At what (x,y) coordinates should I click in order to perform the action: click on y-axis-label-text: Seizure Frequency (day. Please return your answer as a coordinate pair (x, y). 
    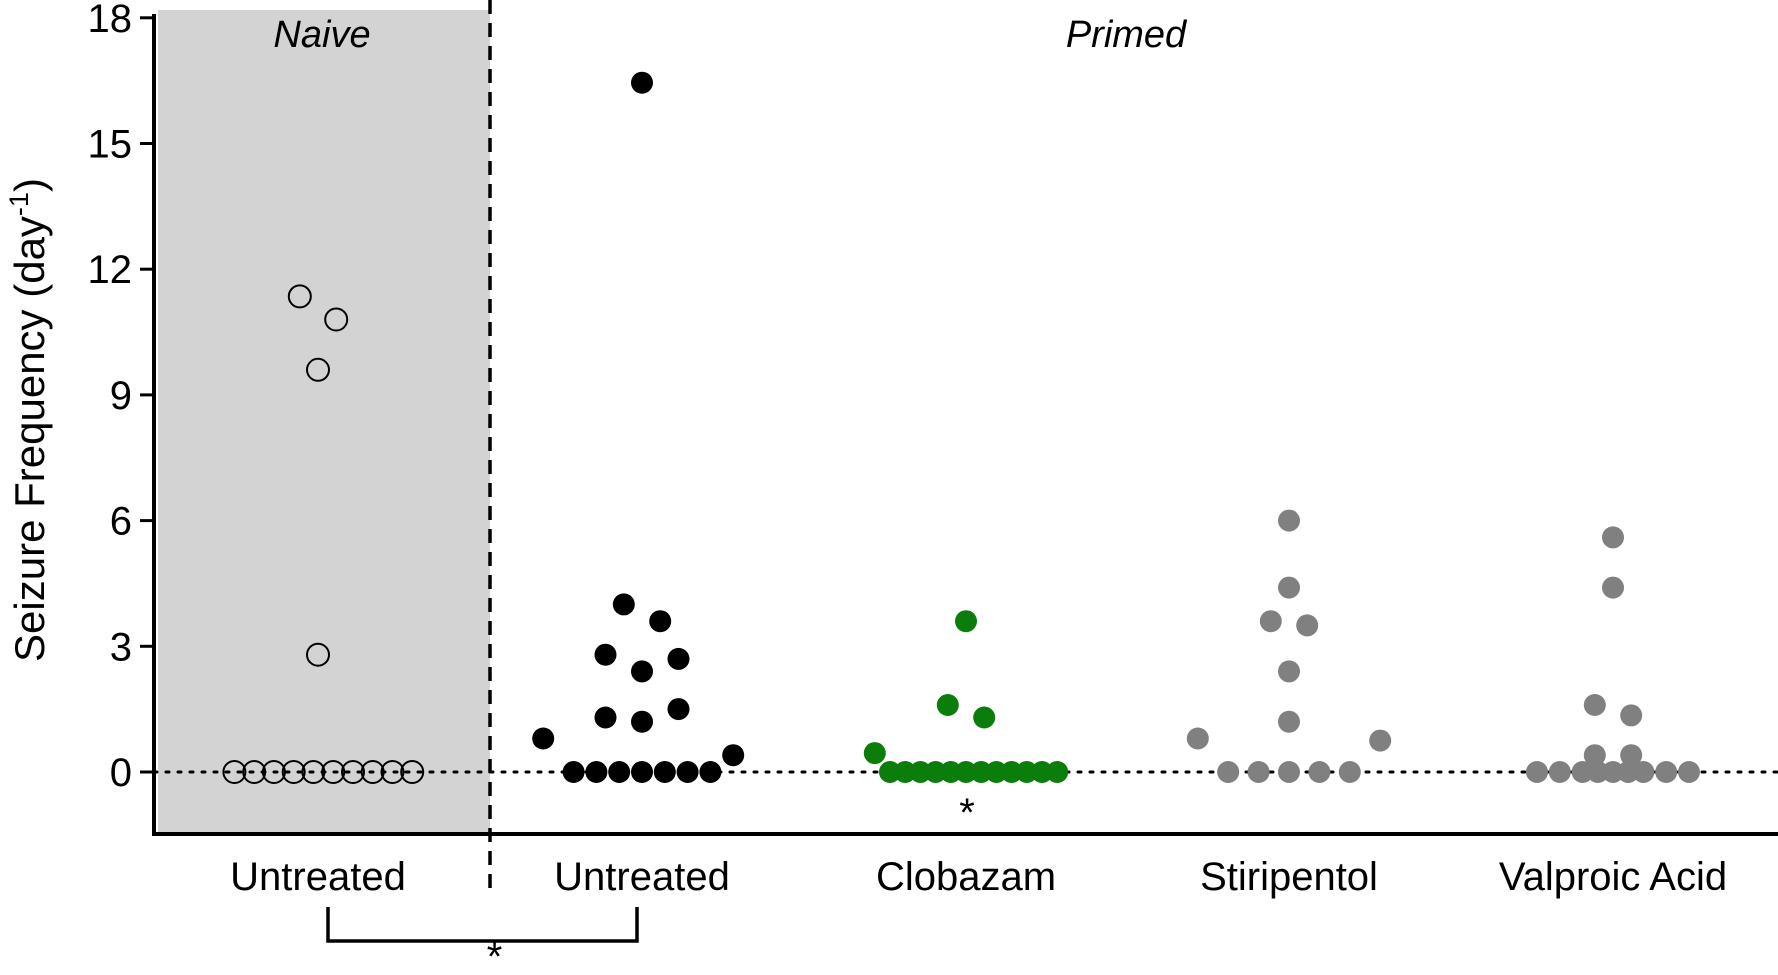
    Looking at the image, I should click on (29, 439).